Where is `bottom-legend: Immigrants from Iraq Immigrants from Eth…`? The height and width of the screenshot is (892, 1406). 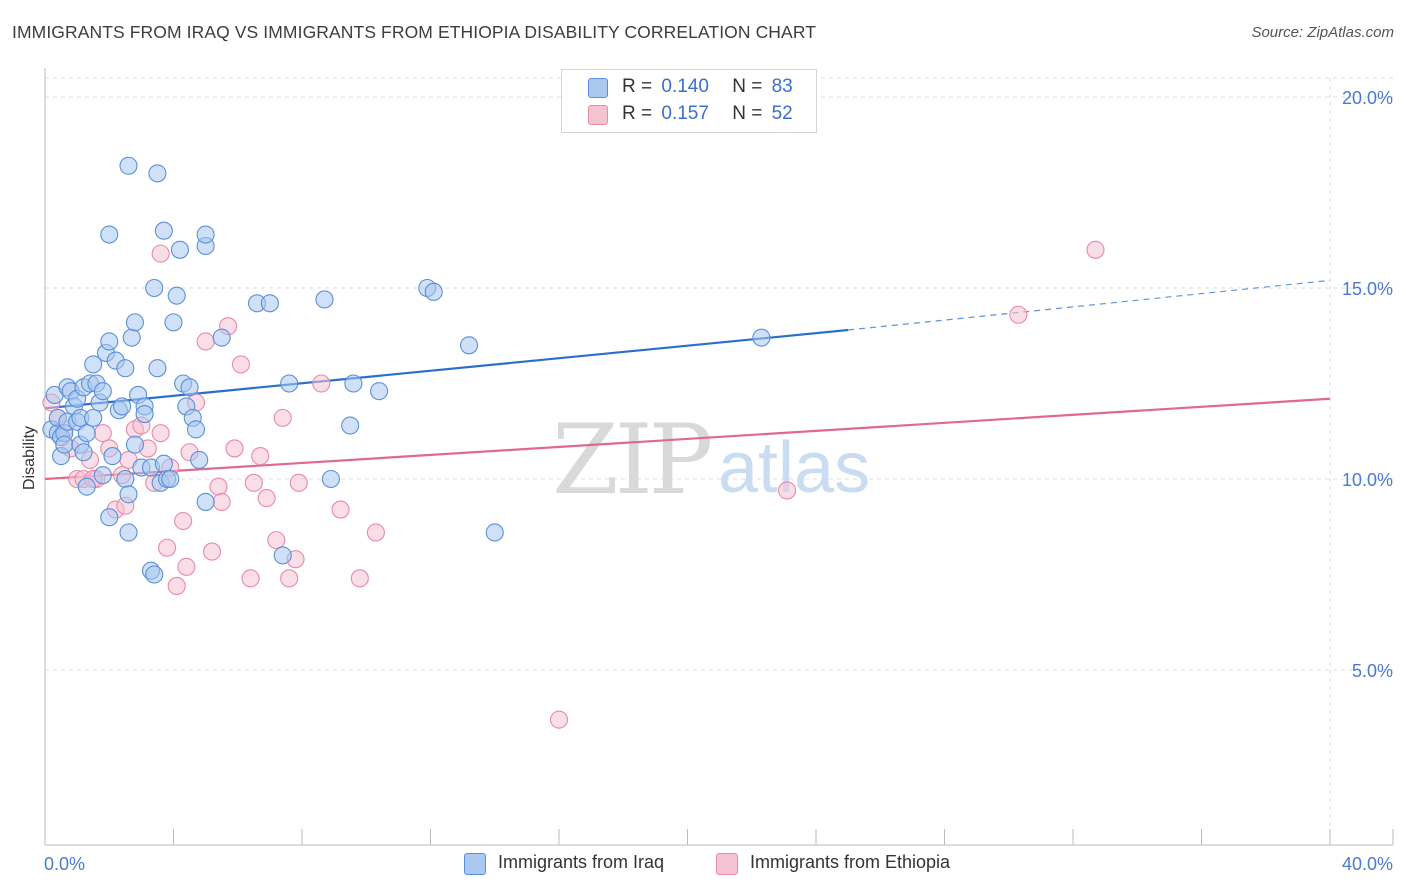 bottom-legend: Immigrants from Iraq Immigrants from Eth… is located at coordinates (703, 865).